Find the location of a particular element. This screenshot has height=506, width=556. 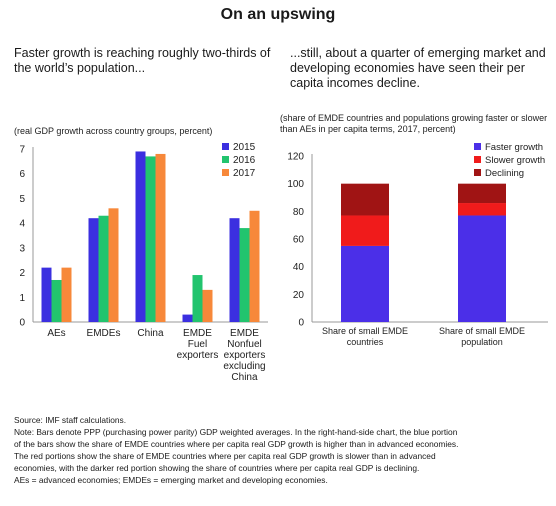

legend-swatch-2017 is located at coordinates (225, 172).